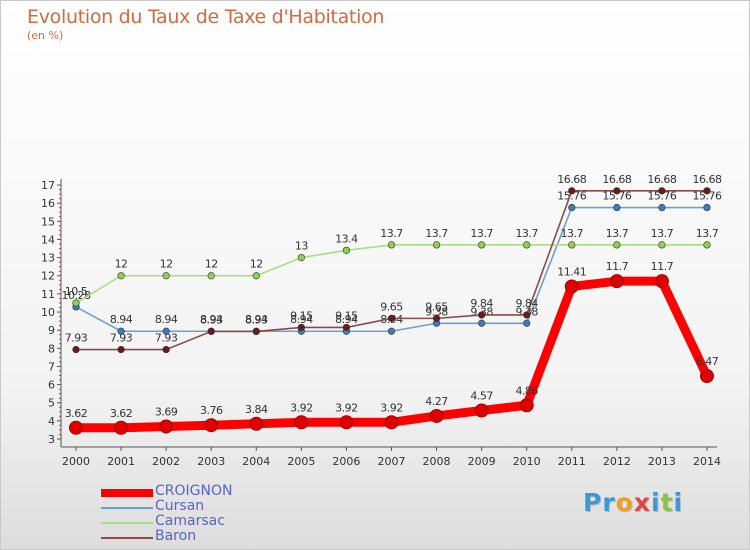 The height and width of the screenshot is (550, 750). Describe the element at coordinates (617, 461) in the screenshot. I see `x-tick-label: 2012` at that location.